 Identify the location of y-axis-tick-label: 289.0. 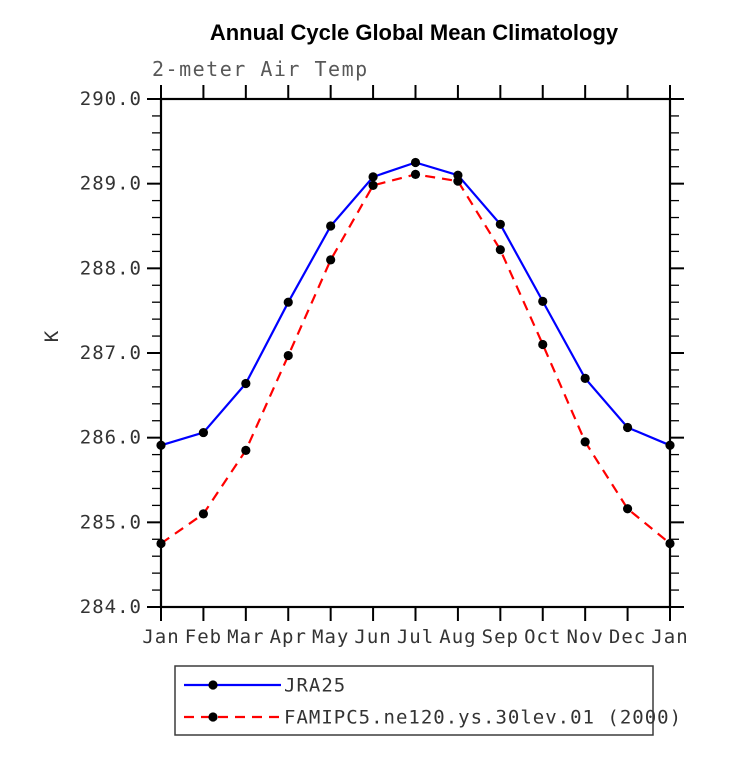
(111, 184).